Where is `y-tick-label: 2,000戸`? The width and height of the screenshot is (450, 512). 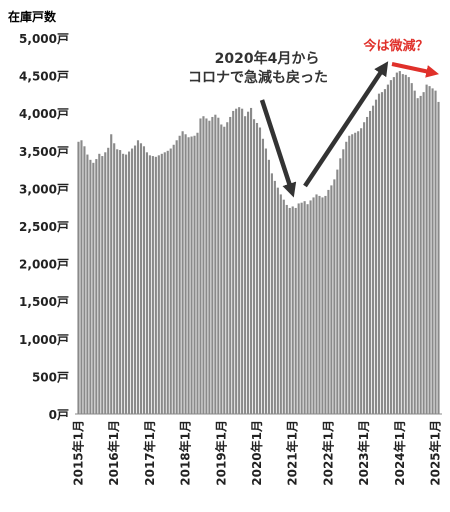 y-tick-label: 2,000戸 is located at coordinates (44, 265).